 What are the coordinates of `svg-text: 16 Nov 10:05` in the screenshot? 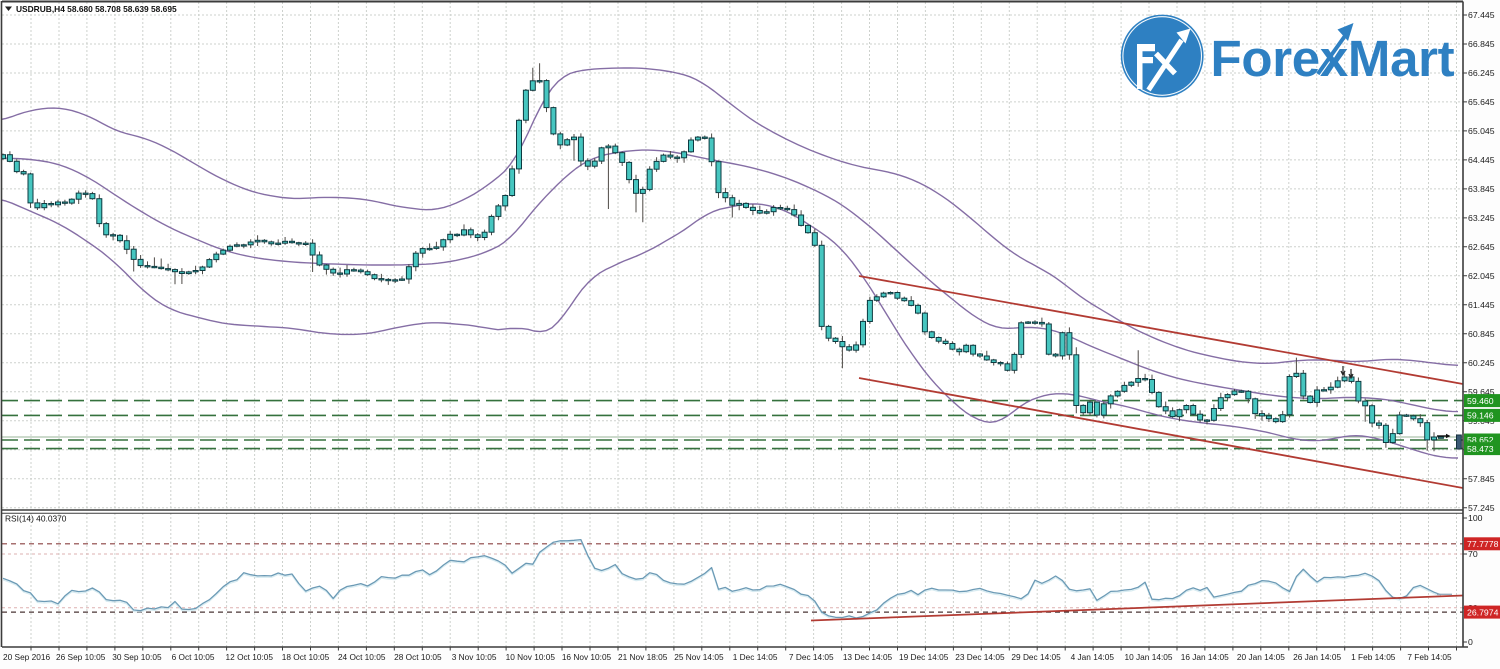 It's located at (587, 657).